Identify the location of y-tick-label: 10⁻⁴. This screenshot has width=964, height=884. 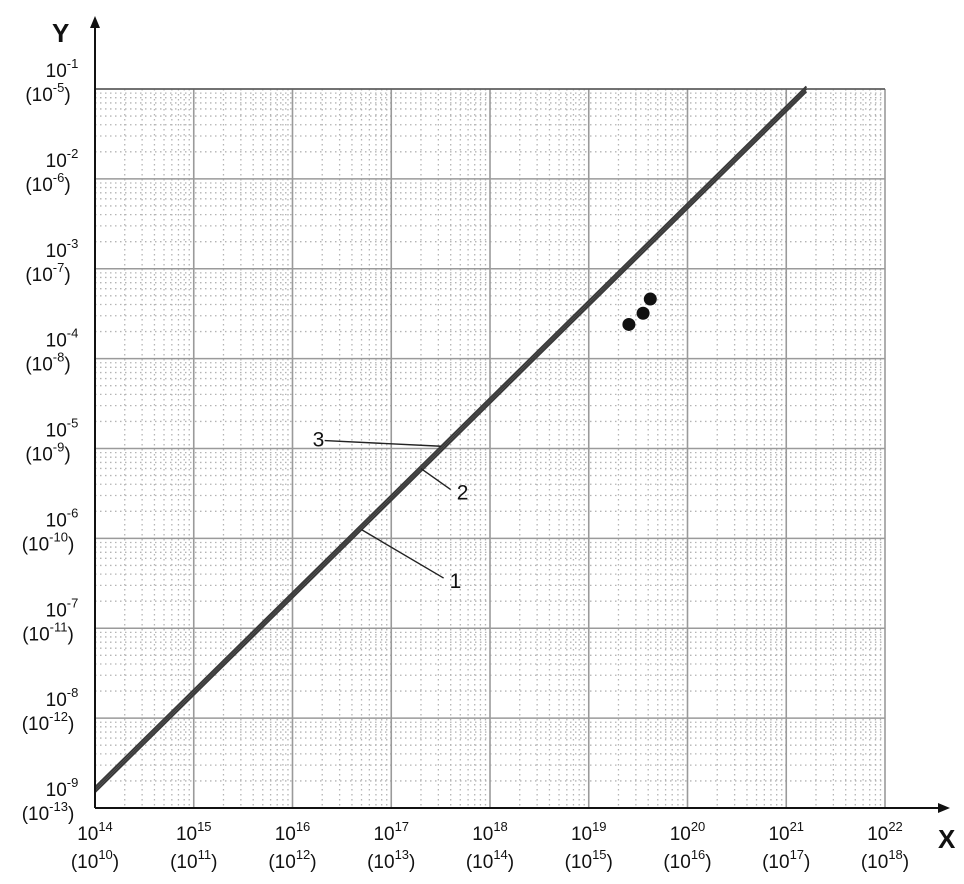
(62, 339).